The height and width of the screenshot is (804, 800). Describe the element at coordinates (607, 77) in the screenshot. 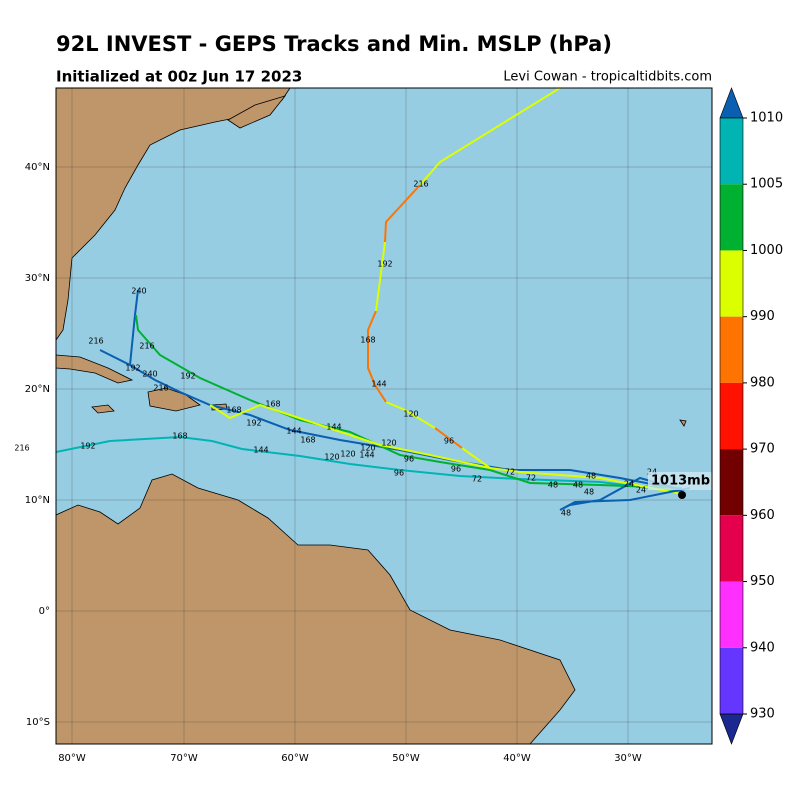

I see `credit: Levi Cowan - tropicaltidbits.com` at that location.